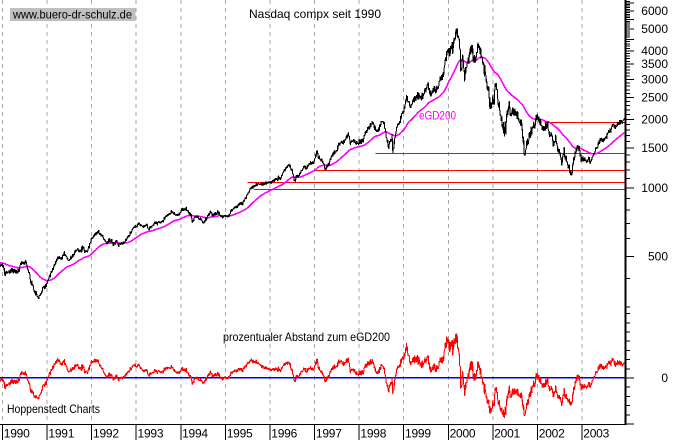 The image size is (673, 440). I want to click on svg-text: 1998, so click(373, 433).